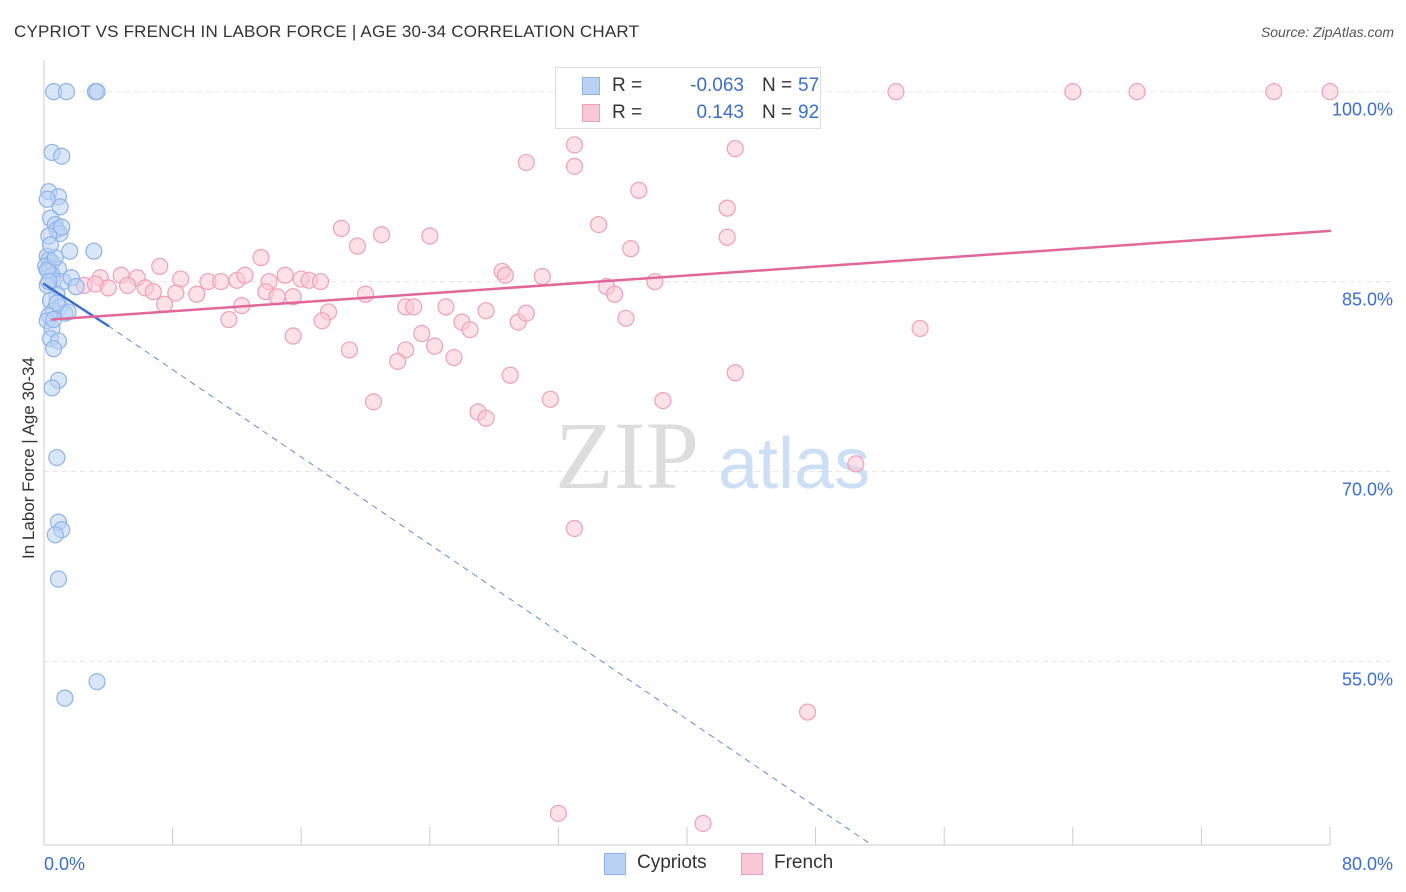 The height and width of the screenshot is (892, 1406). I want to click on watermark-zip: ZIP, so click(627, 455).